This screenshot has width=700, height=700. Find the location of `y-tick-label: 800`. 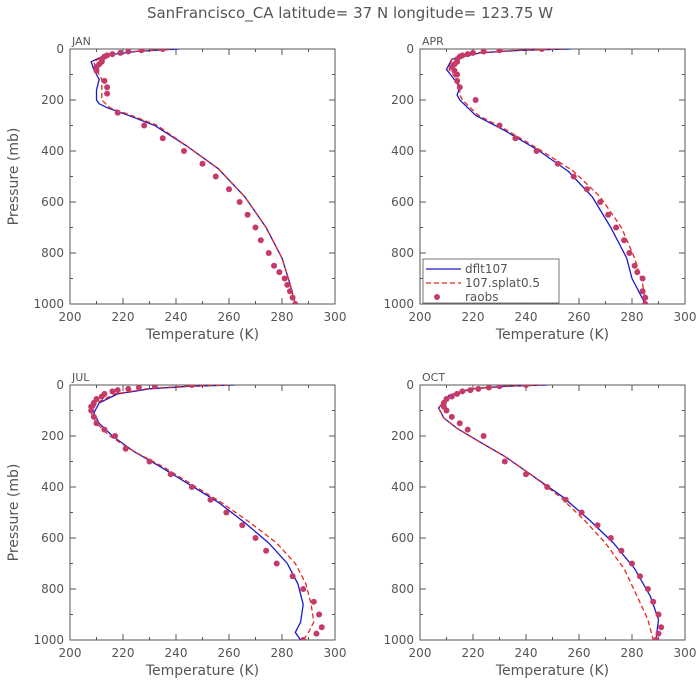

y-tick-label: 800 is located at coordinates (402, 589).